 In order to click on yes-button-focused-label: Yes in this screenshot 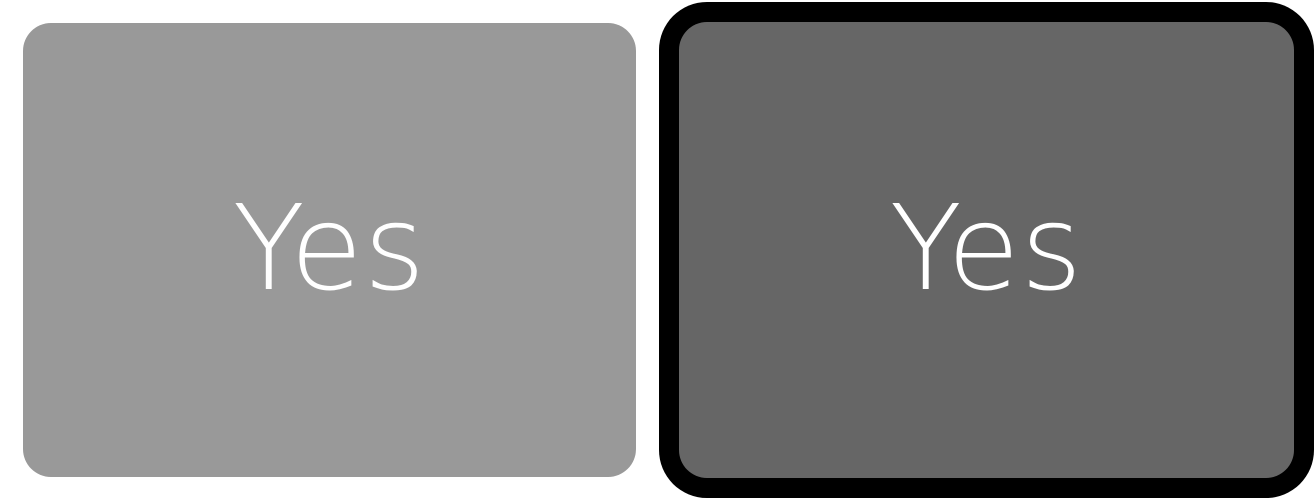, I will do `click(986, 248)`.